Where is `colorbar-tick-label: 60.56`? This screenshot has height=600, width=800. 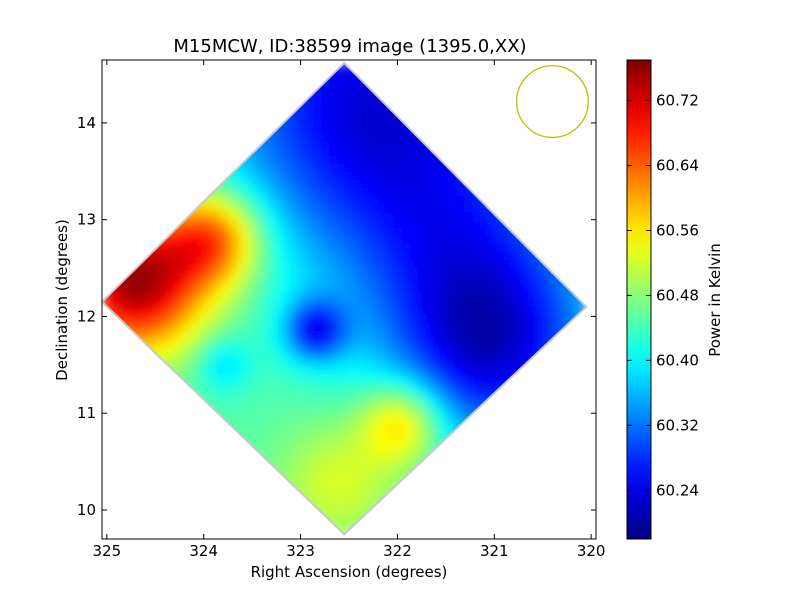 colorbar-tick-label: 60.56 is located at coordinates (677, 230).